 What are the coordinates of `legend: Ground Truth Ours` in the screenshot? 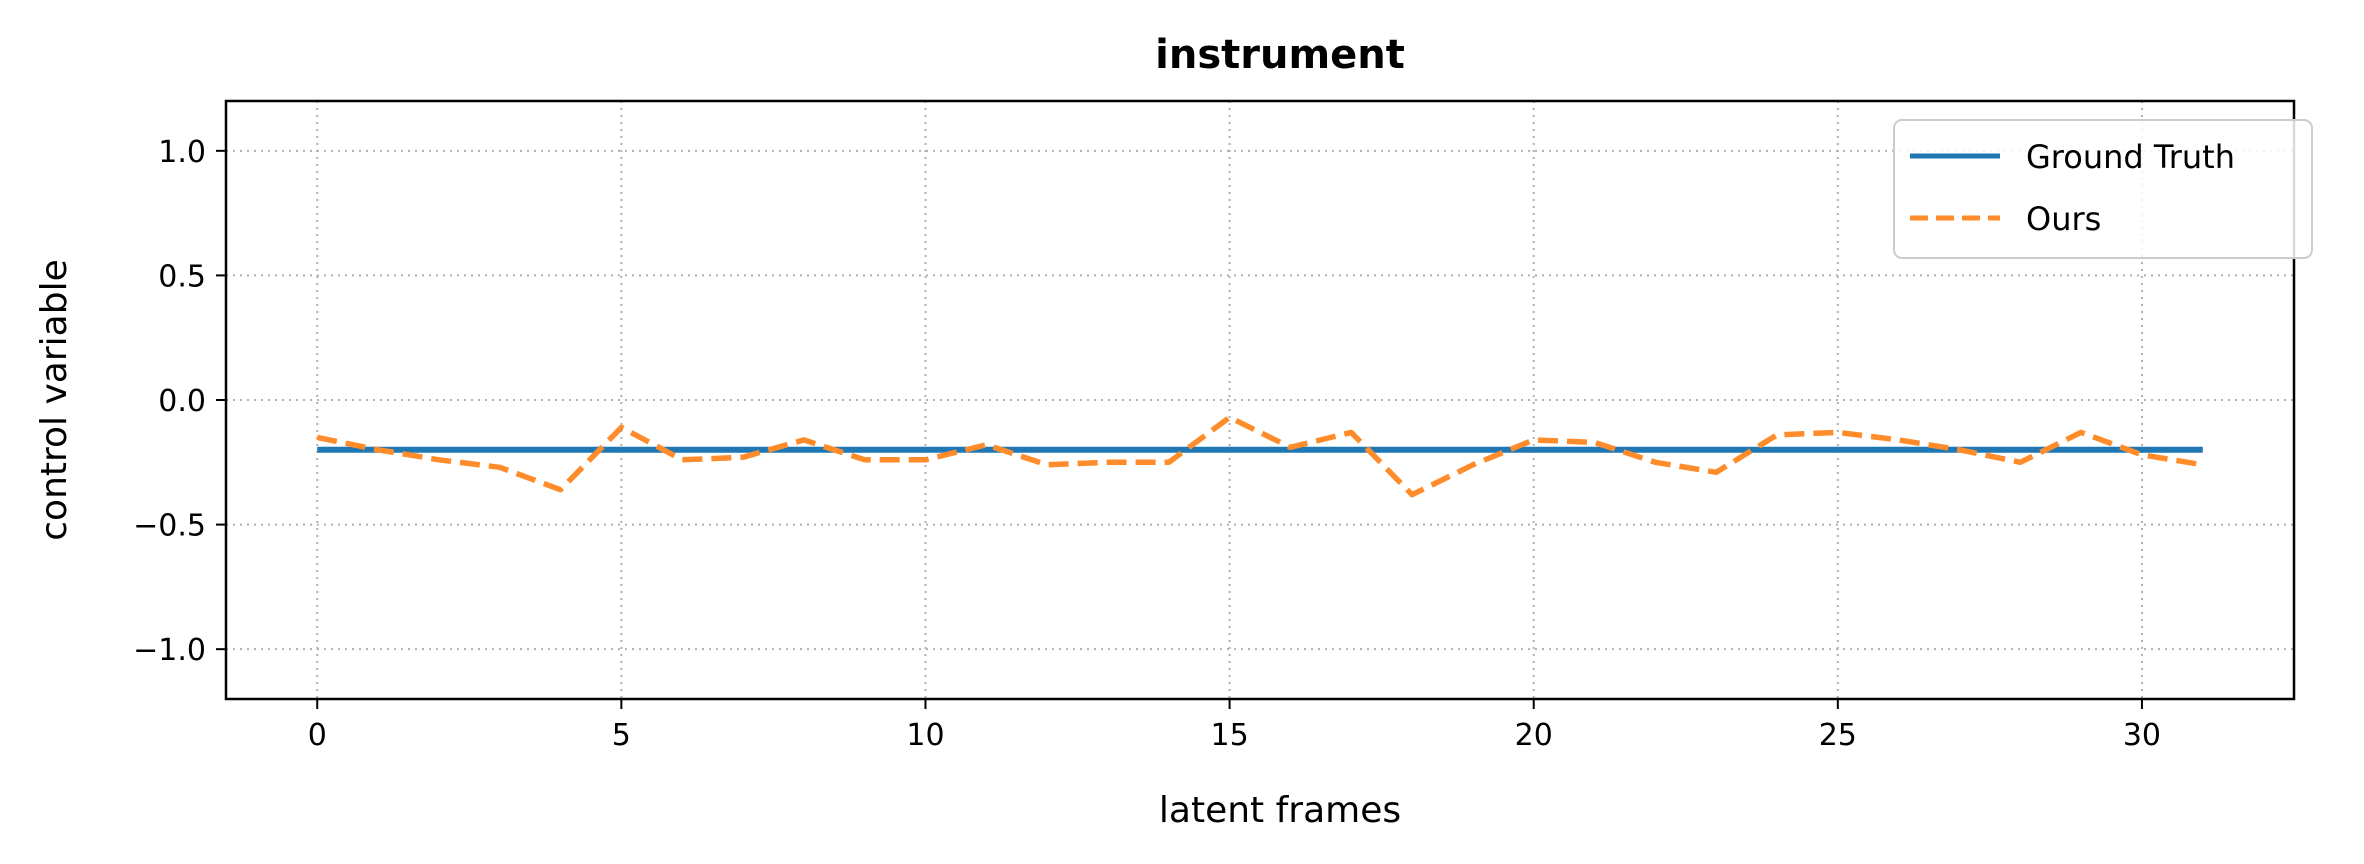 It's located at (2103, 189).